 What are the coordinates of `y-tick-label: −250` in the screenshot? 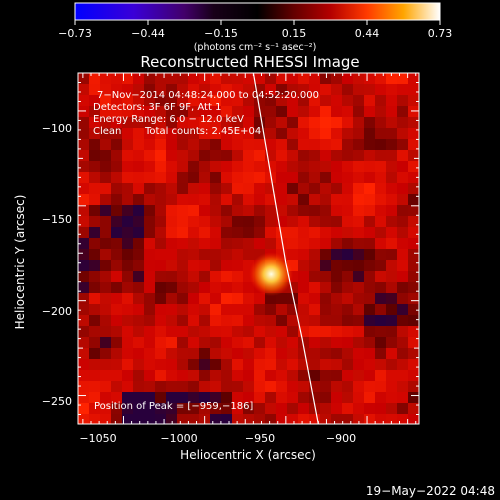 It's located at (57, 401).